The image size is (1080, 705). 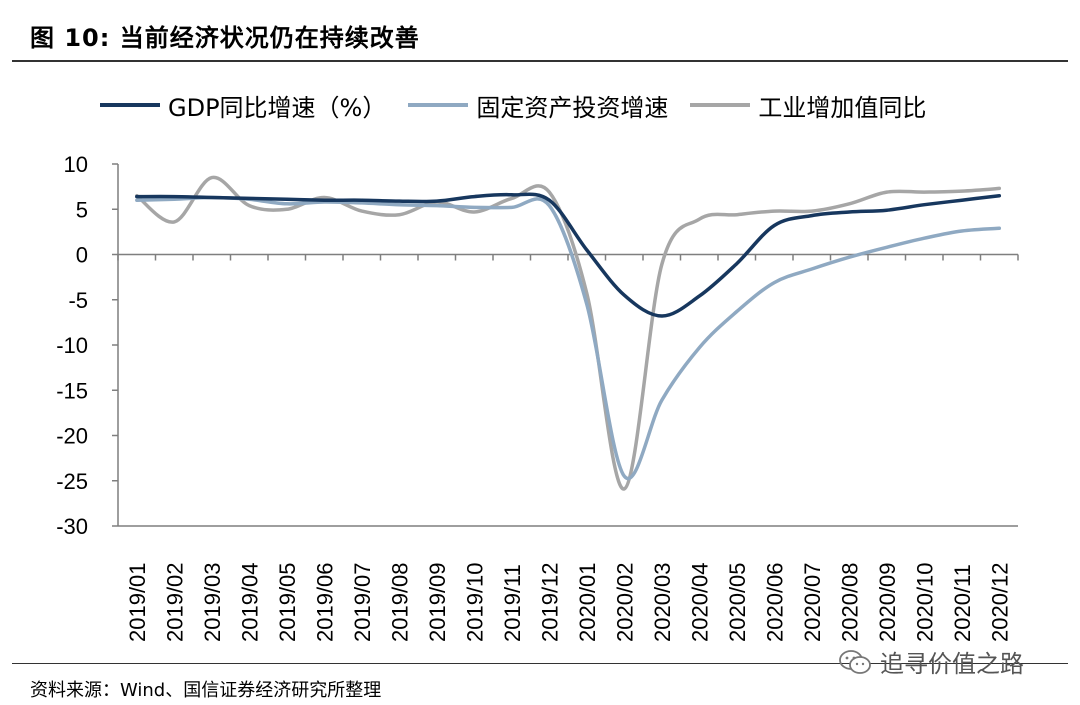 I want to click on y-tick-label: -10, so click(x=72, y=345).